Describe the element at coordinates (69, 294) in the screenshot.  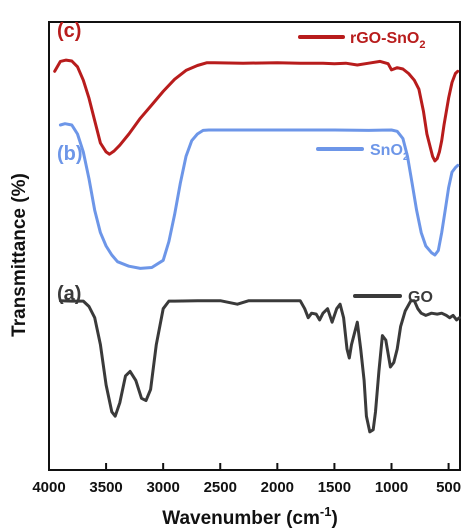
I see `panel-label: (a)` at that location.